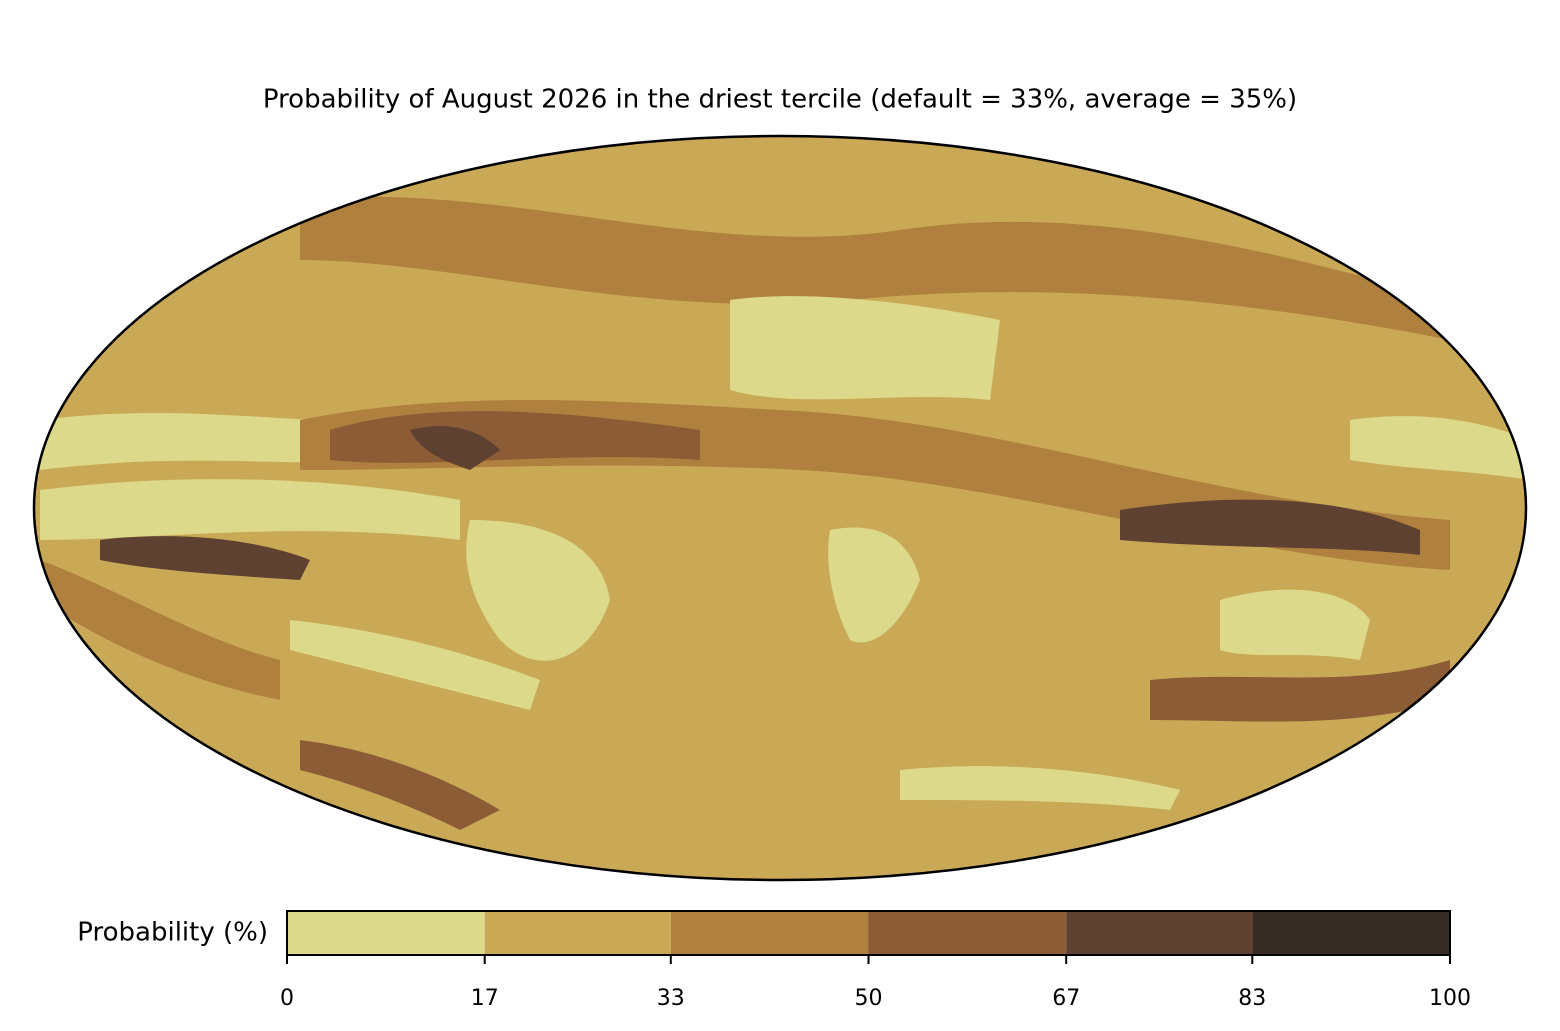 The height and width of the screenshot is (1031, 1560). I want to click on colorbar-tick-label: 17, so click(485, 998).